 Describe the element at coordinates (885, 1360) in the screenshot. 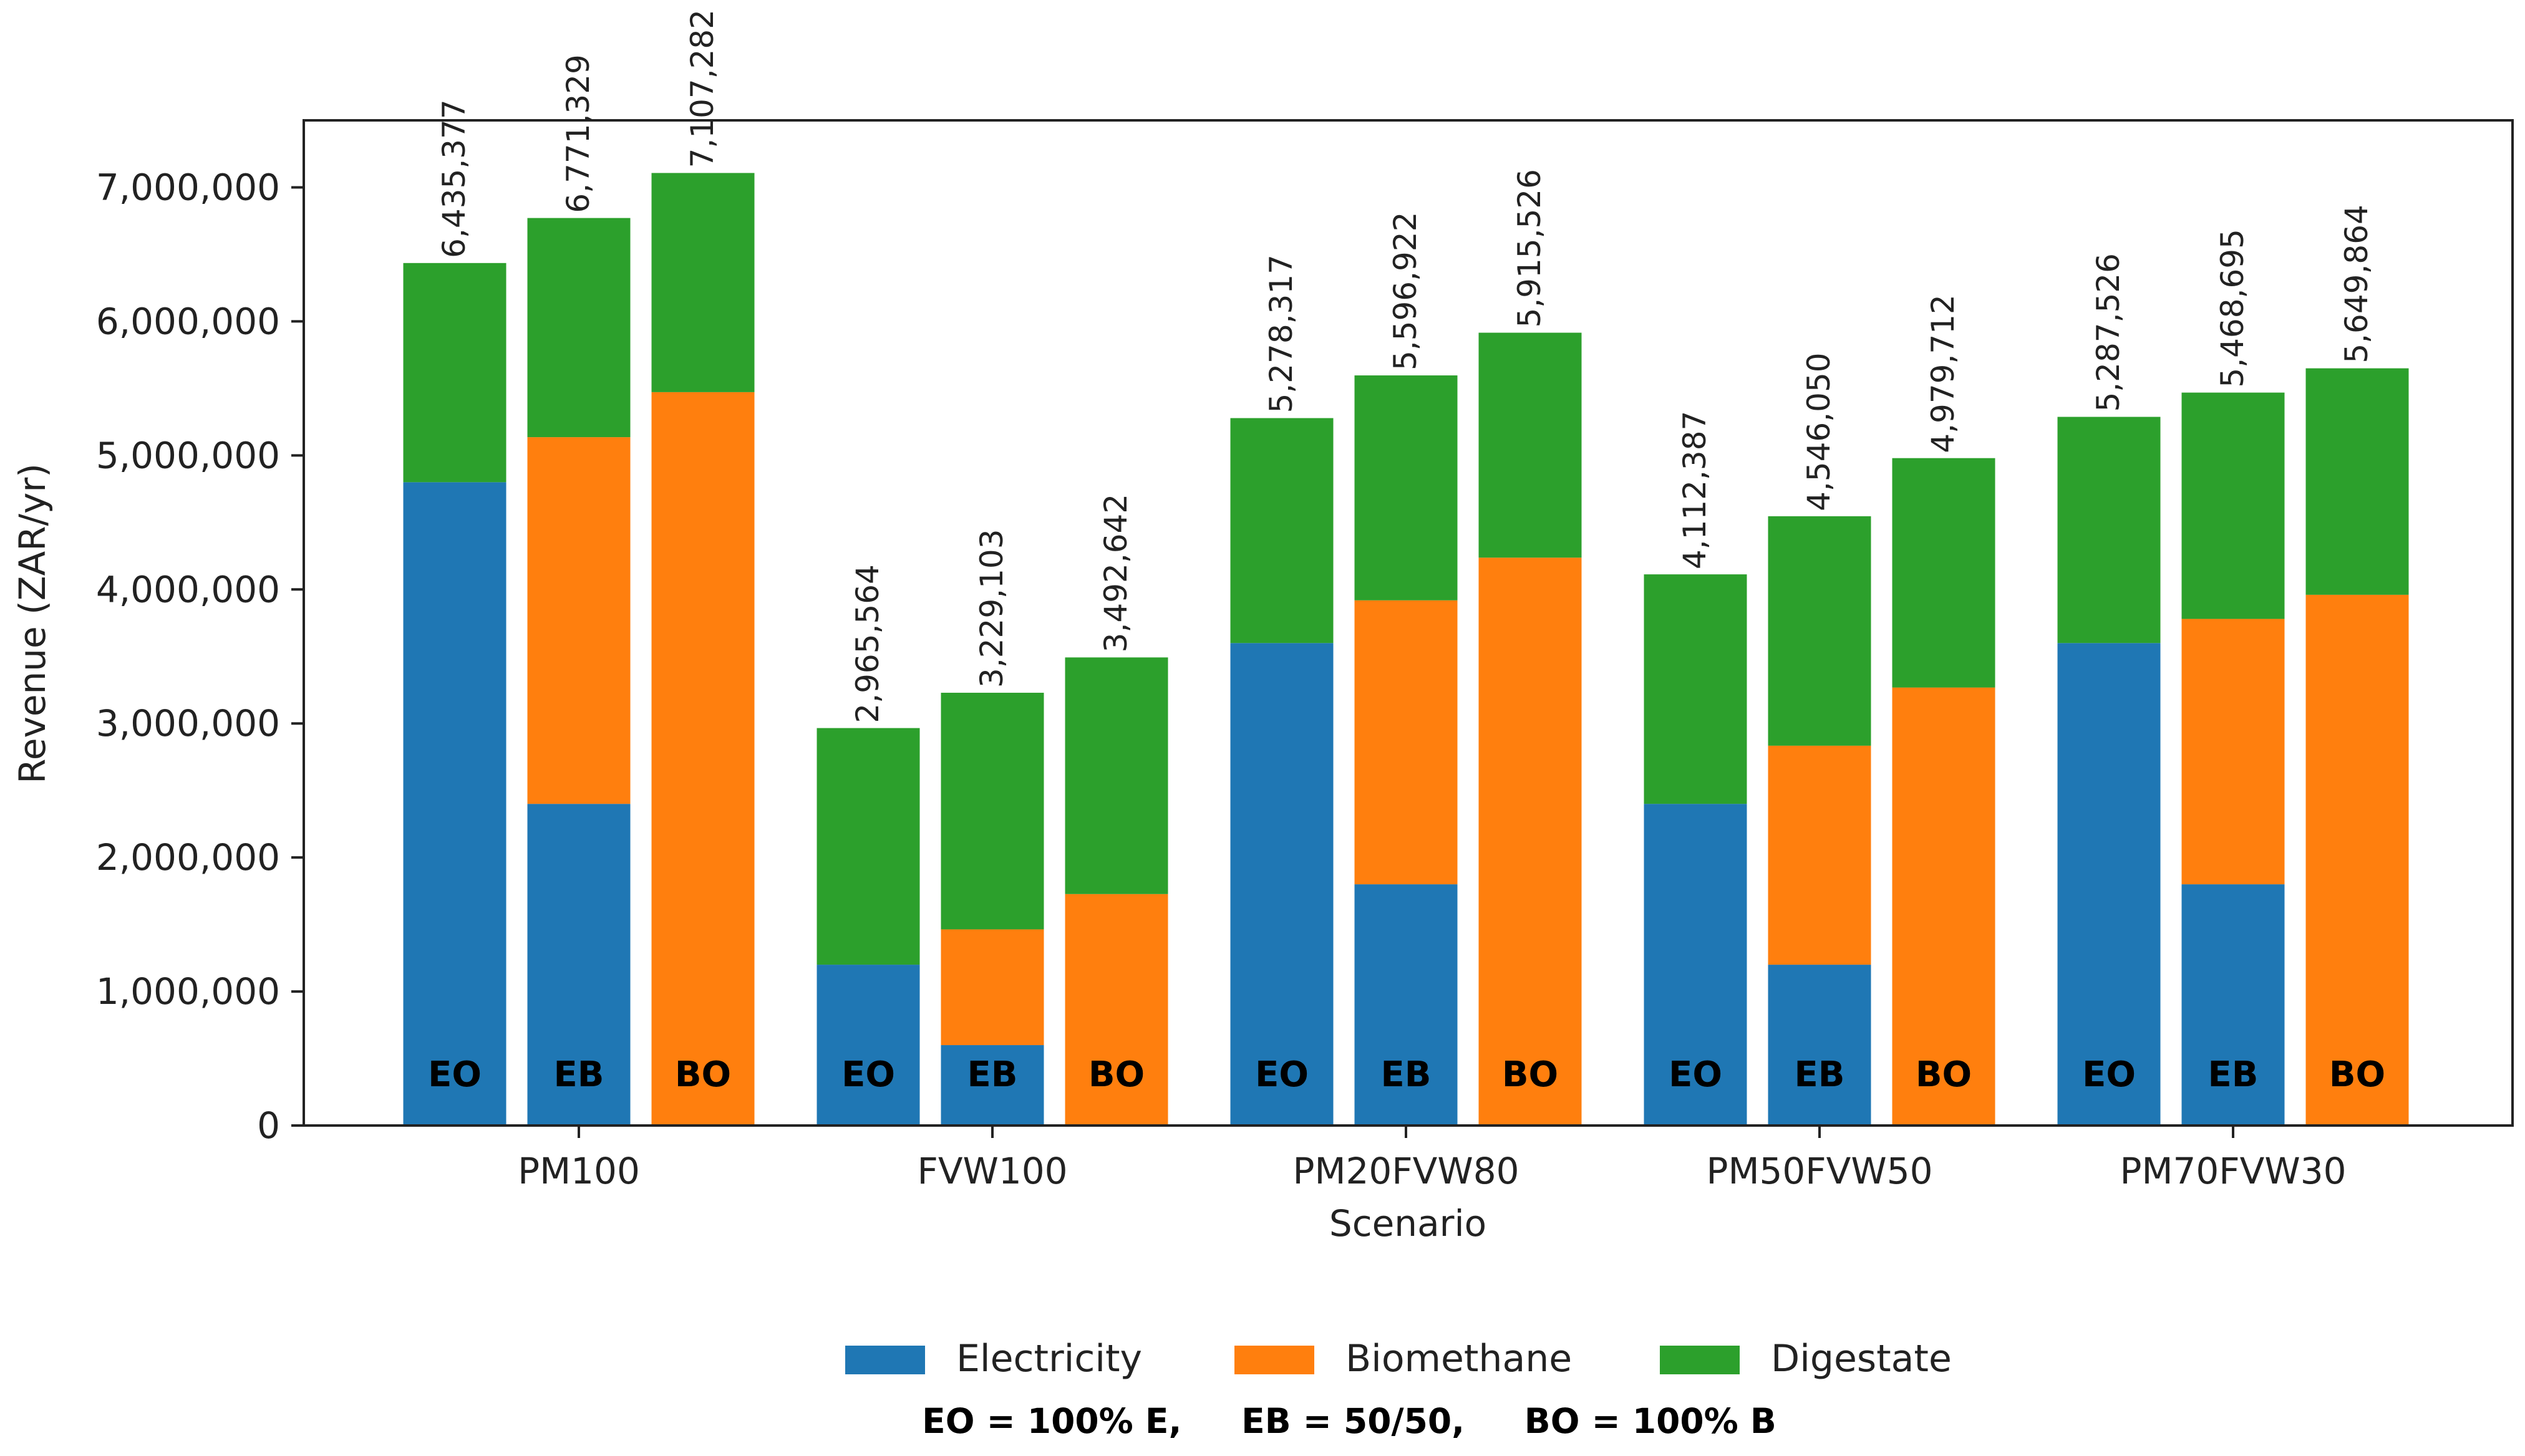

I see `legend-swatch-electricity` at that location.